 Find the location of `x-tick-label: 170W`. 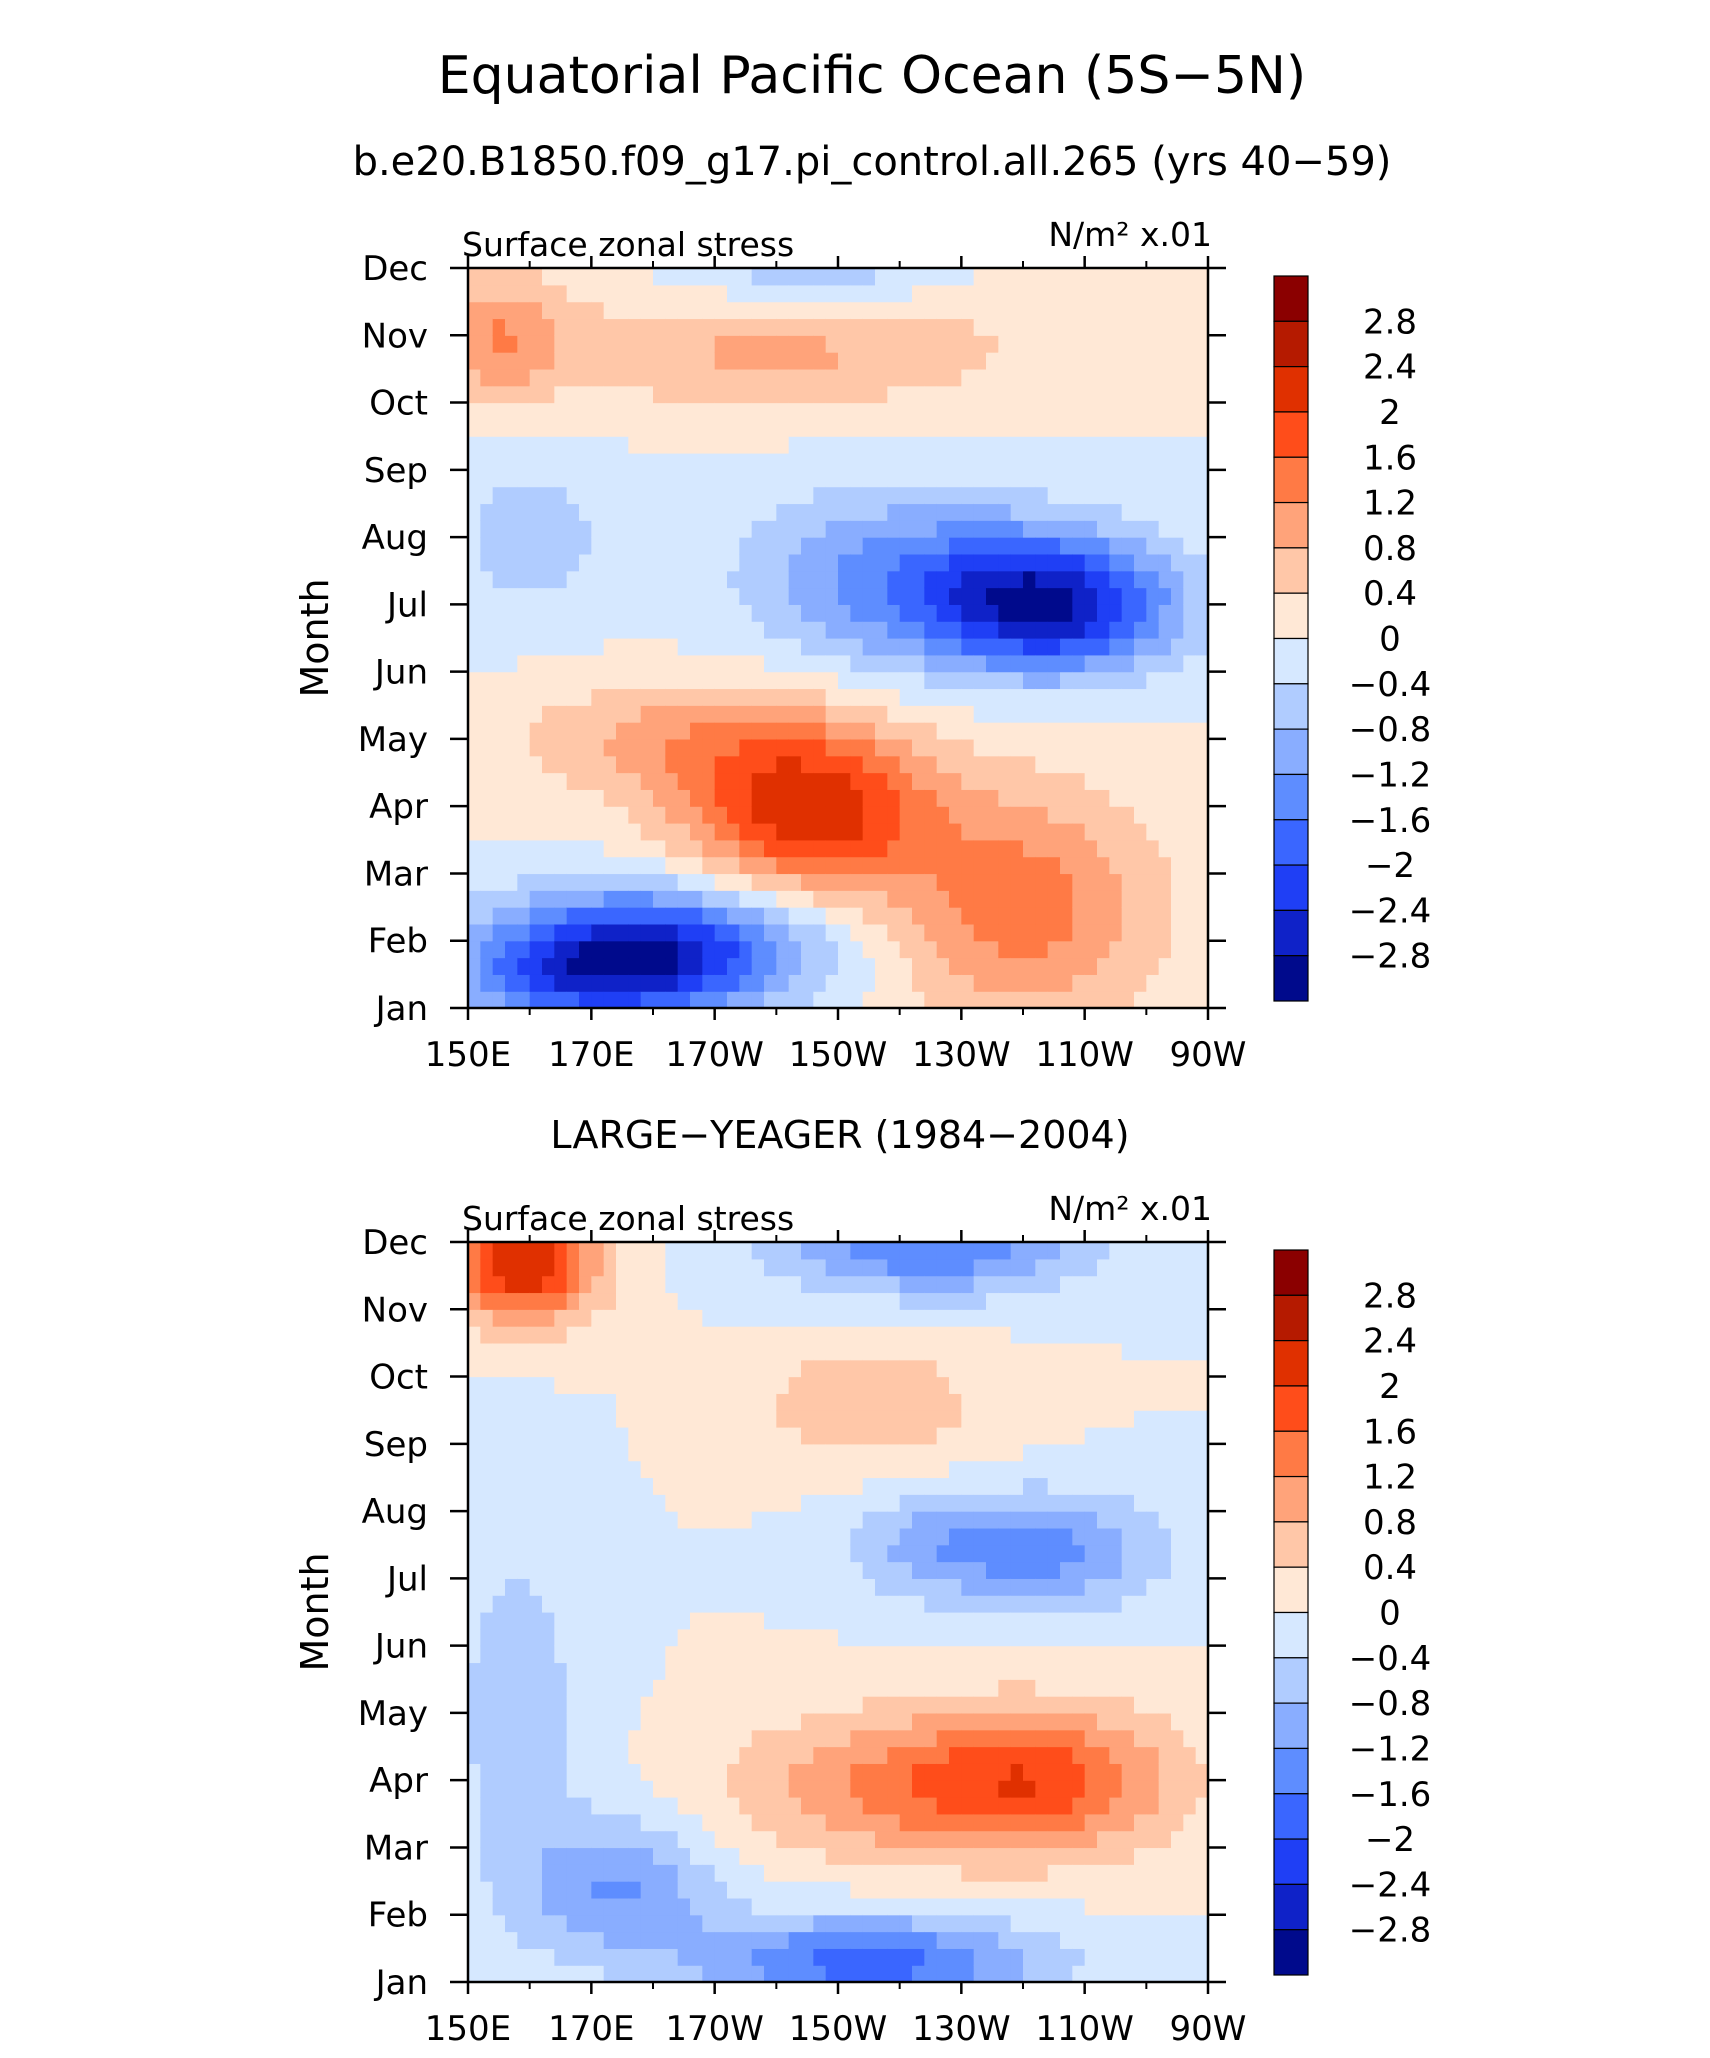

x-tick-label: 170W is located at coordinates (714, 1055).